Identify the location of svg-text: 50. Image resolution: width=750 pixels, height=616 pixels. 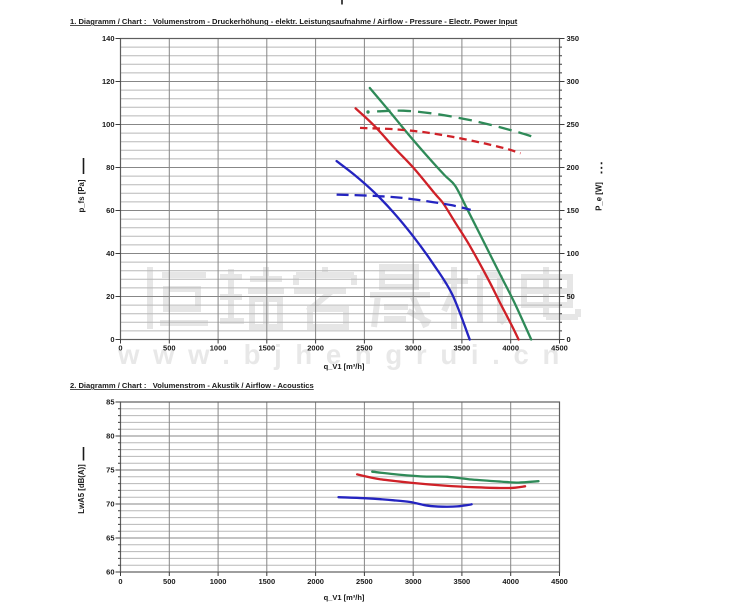
(571, 296).